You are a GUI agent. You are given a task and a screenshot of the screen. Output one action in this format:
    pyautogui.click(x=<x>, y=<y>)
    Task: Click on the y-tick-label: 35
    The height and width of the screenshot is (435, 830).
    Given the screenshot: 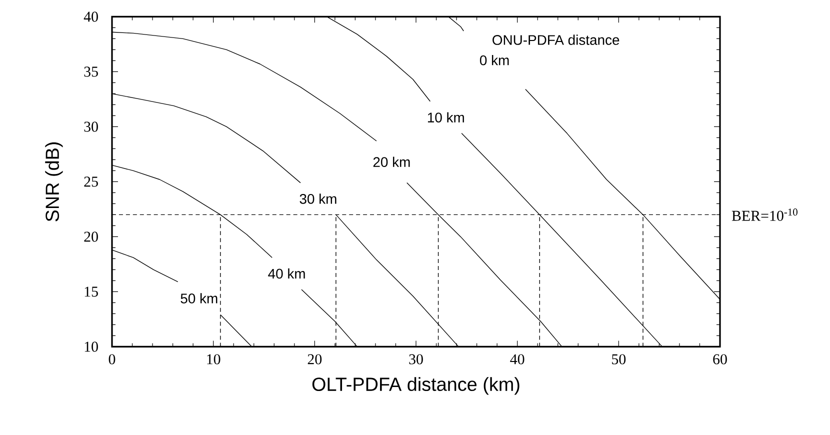 What is the action you would take?
    pyautogui.click(x=91, y=71)
    